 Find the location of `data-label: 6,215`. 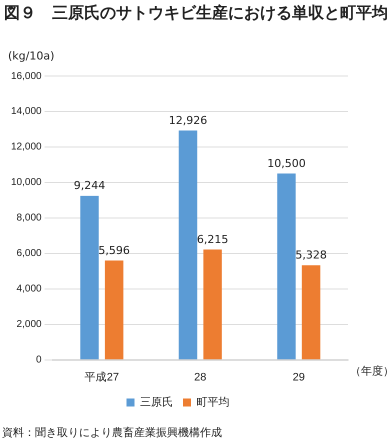

data-label: 6,215 is located at coordinates (212, 239).